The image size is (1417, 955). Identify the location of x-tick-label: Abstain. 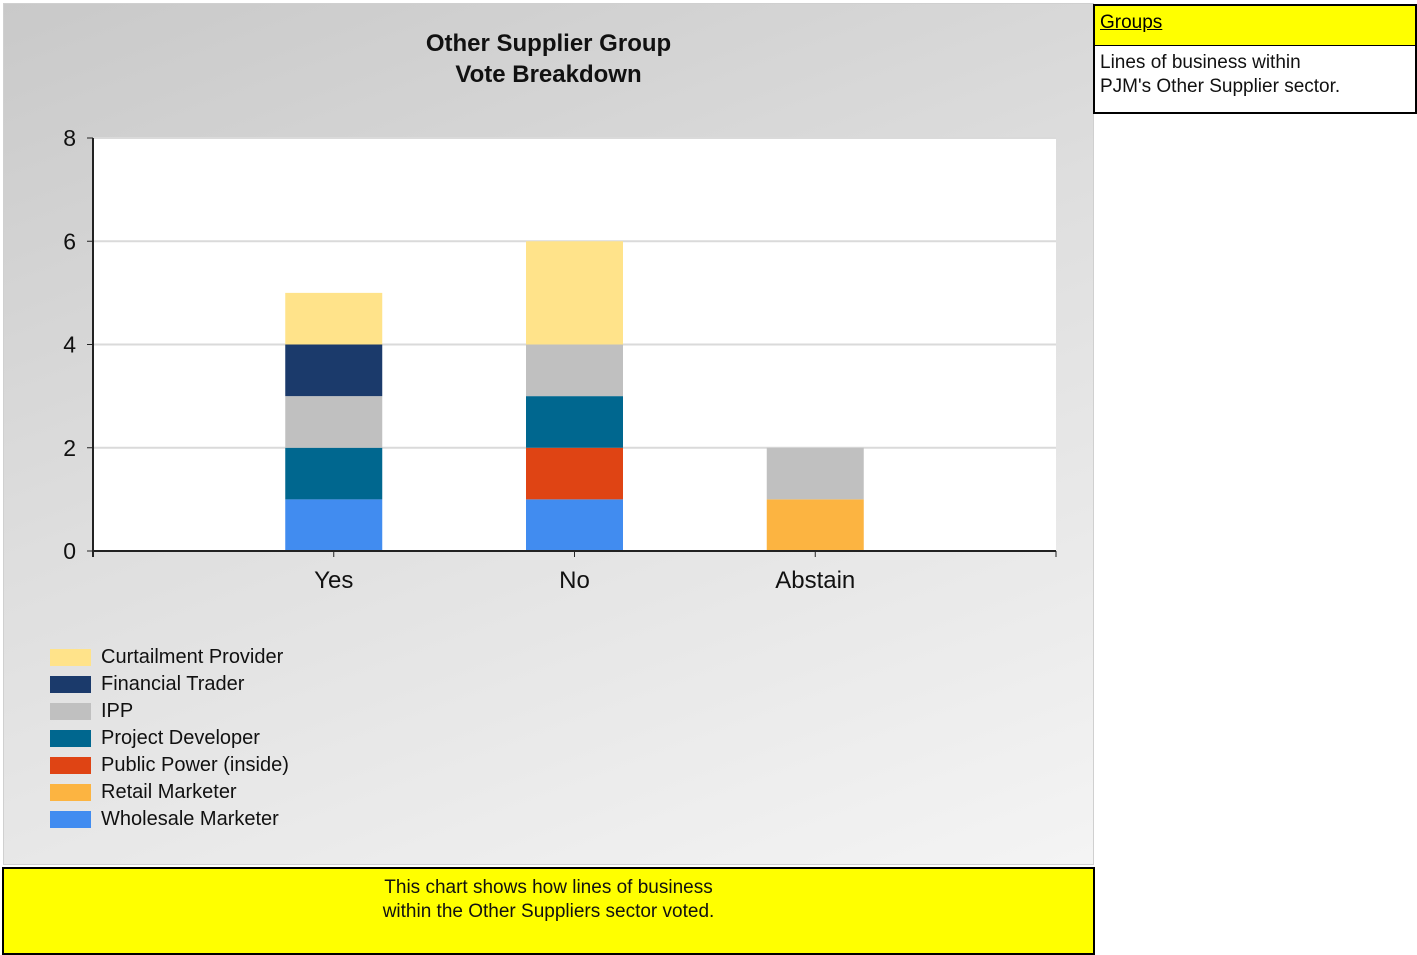
(815, 580).